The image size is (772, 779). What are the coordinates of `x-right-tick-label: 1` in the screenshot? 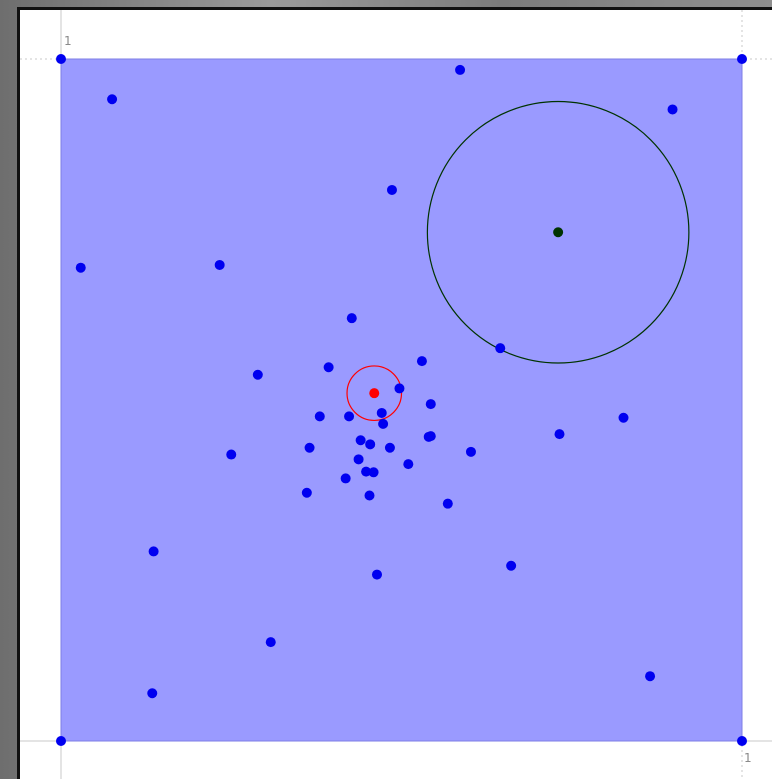 It's located at (748, 758).